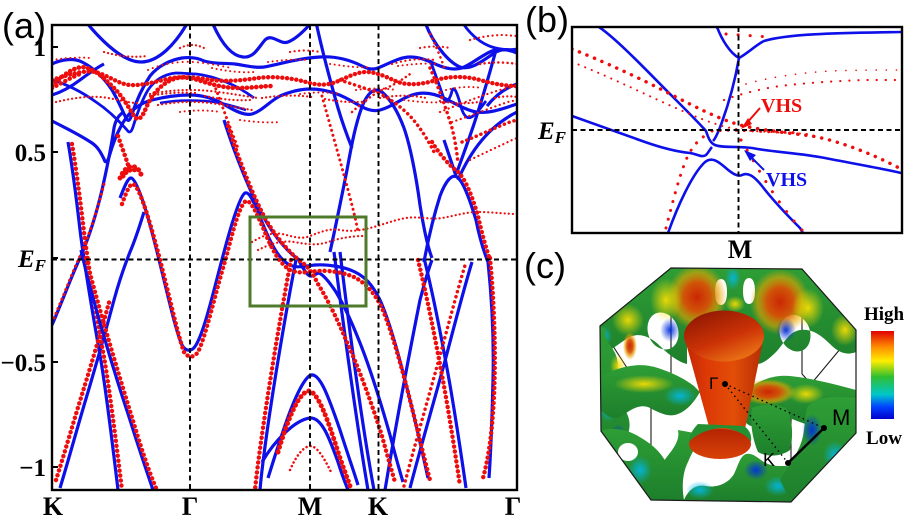 The width and height of the screenshot is (910, 520). What do you see at coordinates (30, 153) in the screenshot?
I see `svg-text: 0.5` at bounding box center [30, 153].